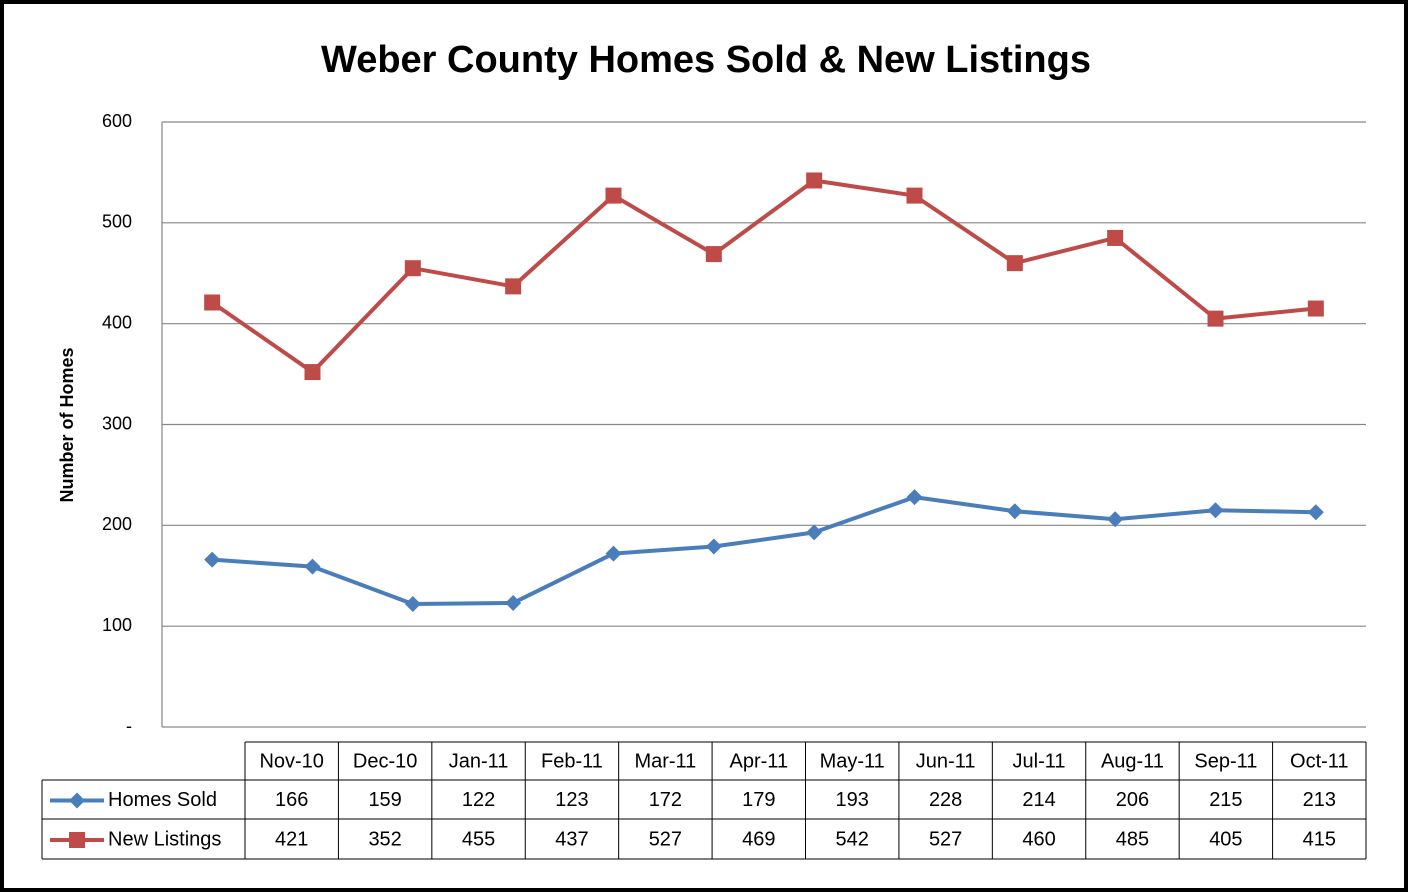 The image size is (1408, 892). What do you see at coordinates (162, 800) in the screenshot?
I see `legend-label: Homes Sold` at bounding box center [162, 800].